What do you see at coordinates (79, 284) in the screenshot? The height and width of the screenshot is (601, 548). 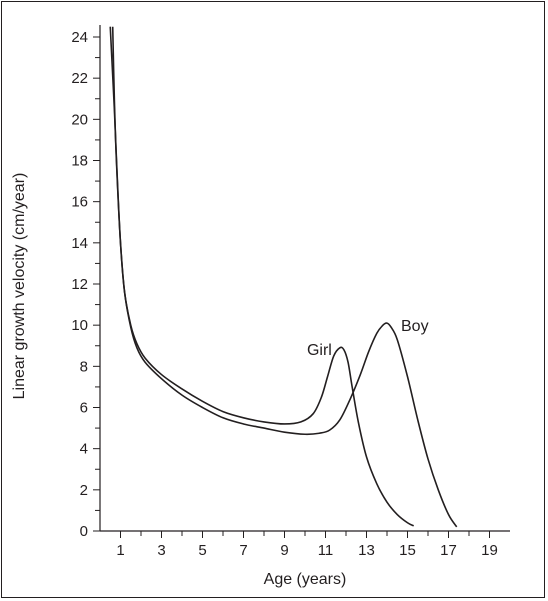 I see `y-tick-label: 12` at bounding box center [79, 284].